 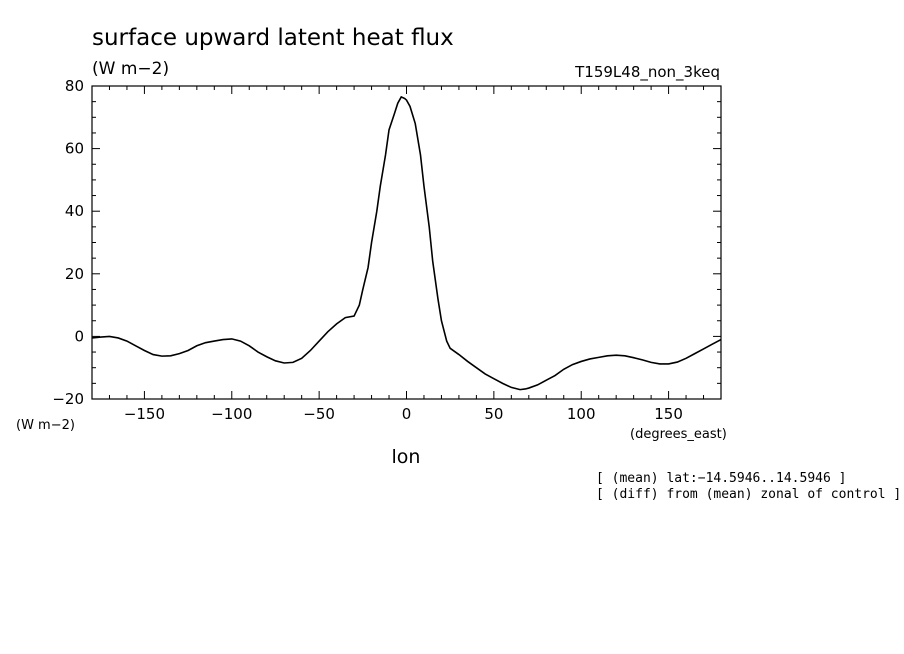 What do you see at coordinates (647, 72) in the screenshot?
I see `run-label: T159L48_non_3keq` at bounding box center [647, 72].